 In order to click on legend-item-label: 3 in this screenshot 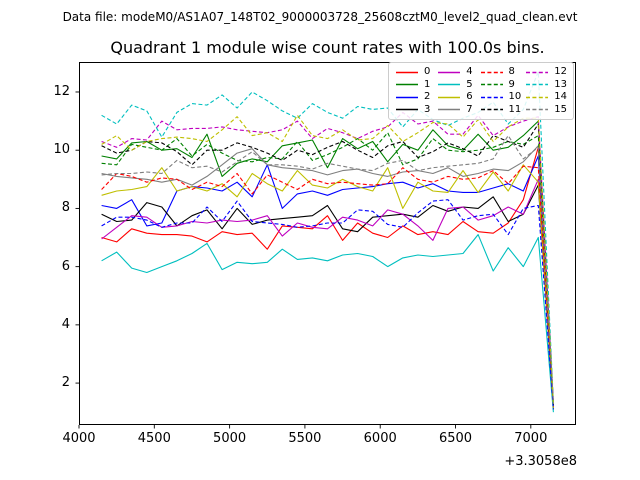, I will do `click(427, 109)`.